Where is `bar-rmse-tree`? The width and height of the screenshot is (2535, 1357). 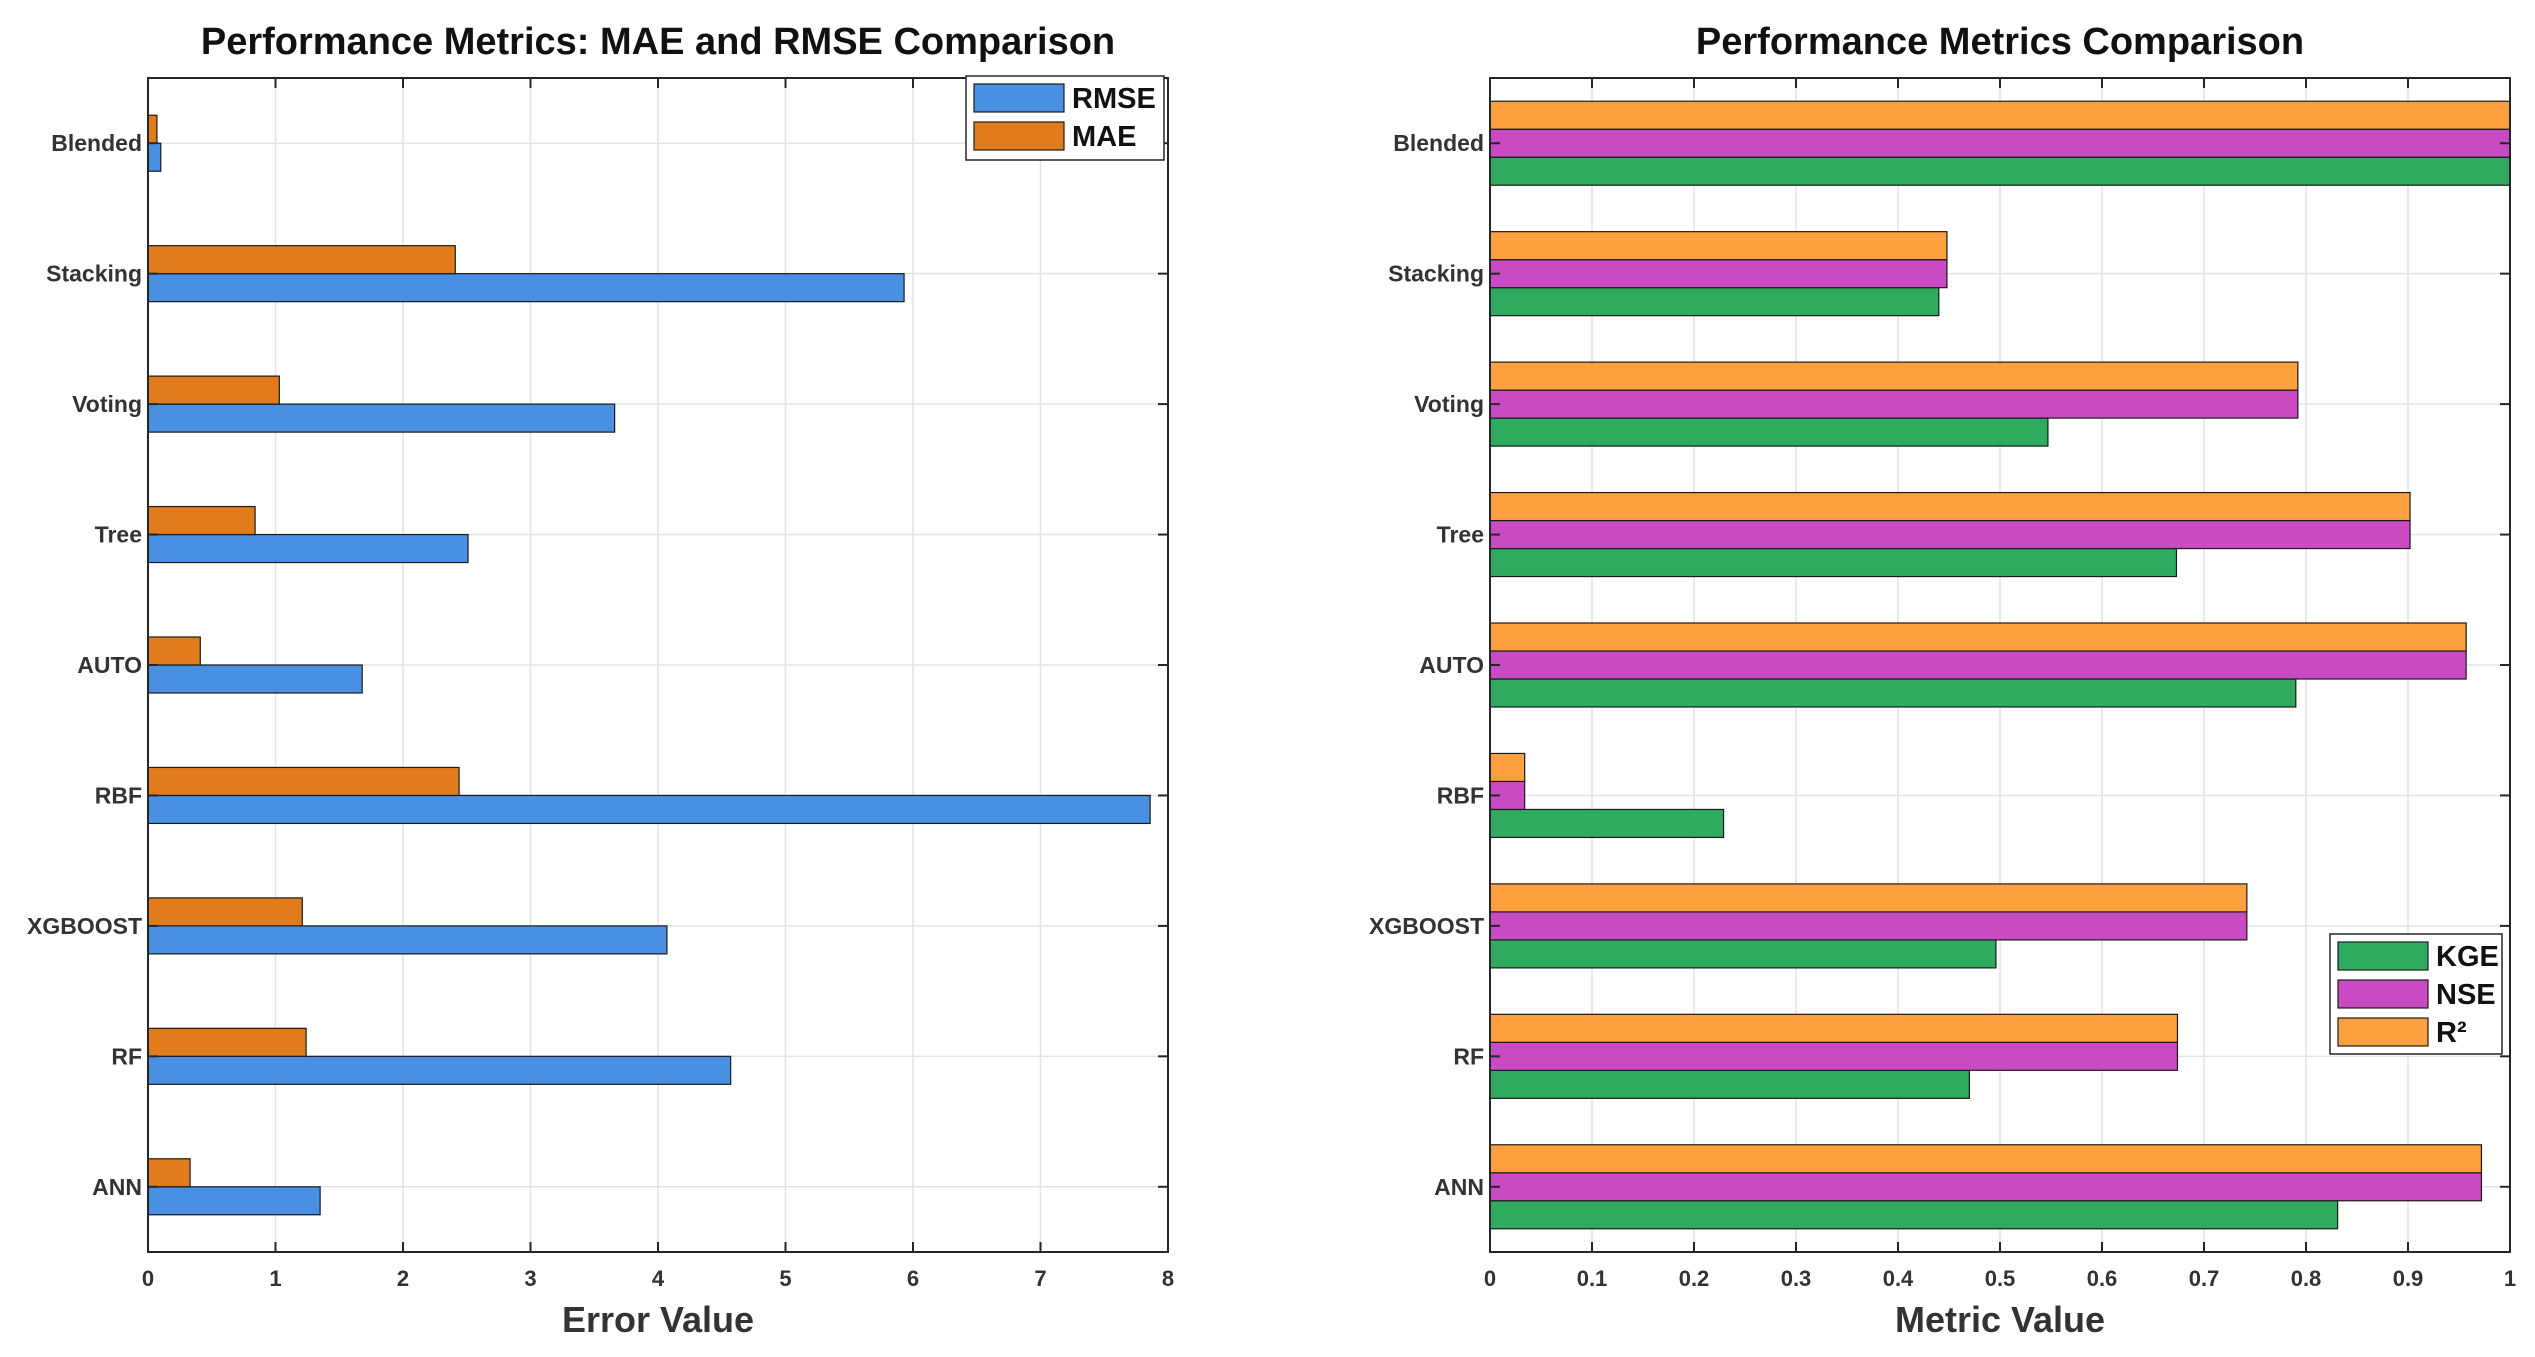 bar-rmse-tree is located at coordinates (308, 548).